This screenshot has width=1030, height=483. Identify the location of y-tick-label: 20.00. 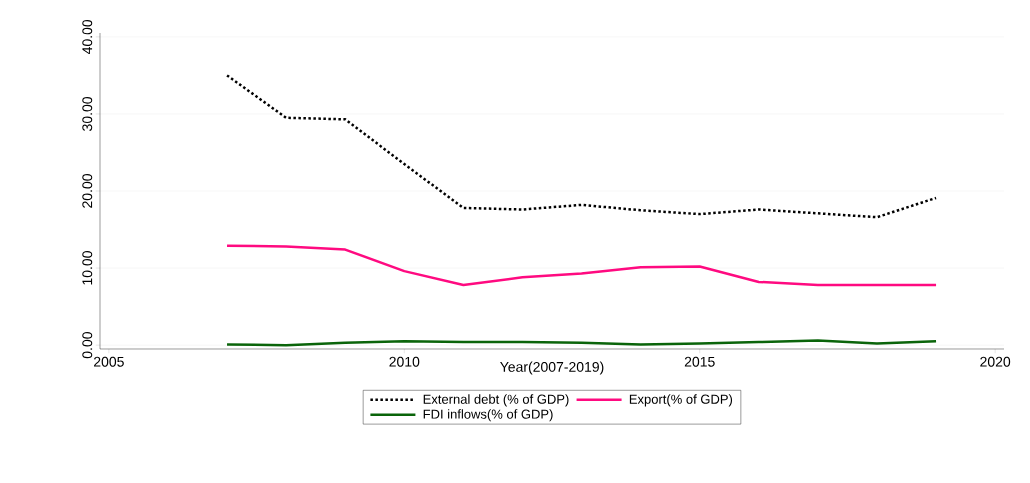
(87, 191).